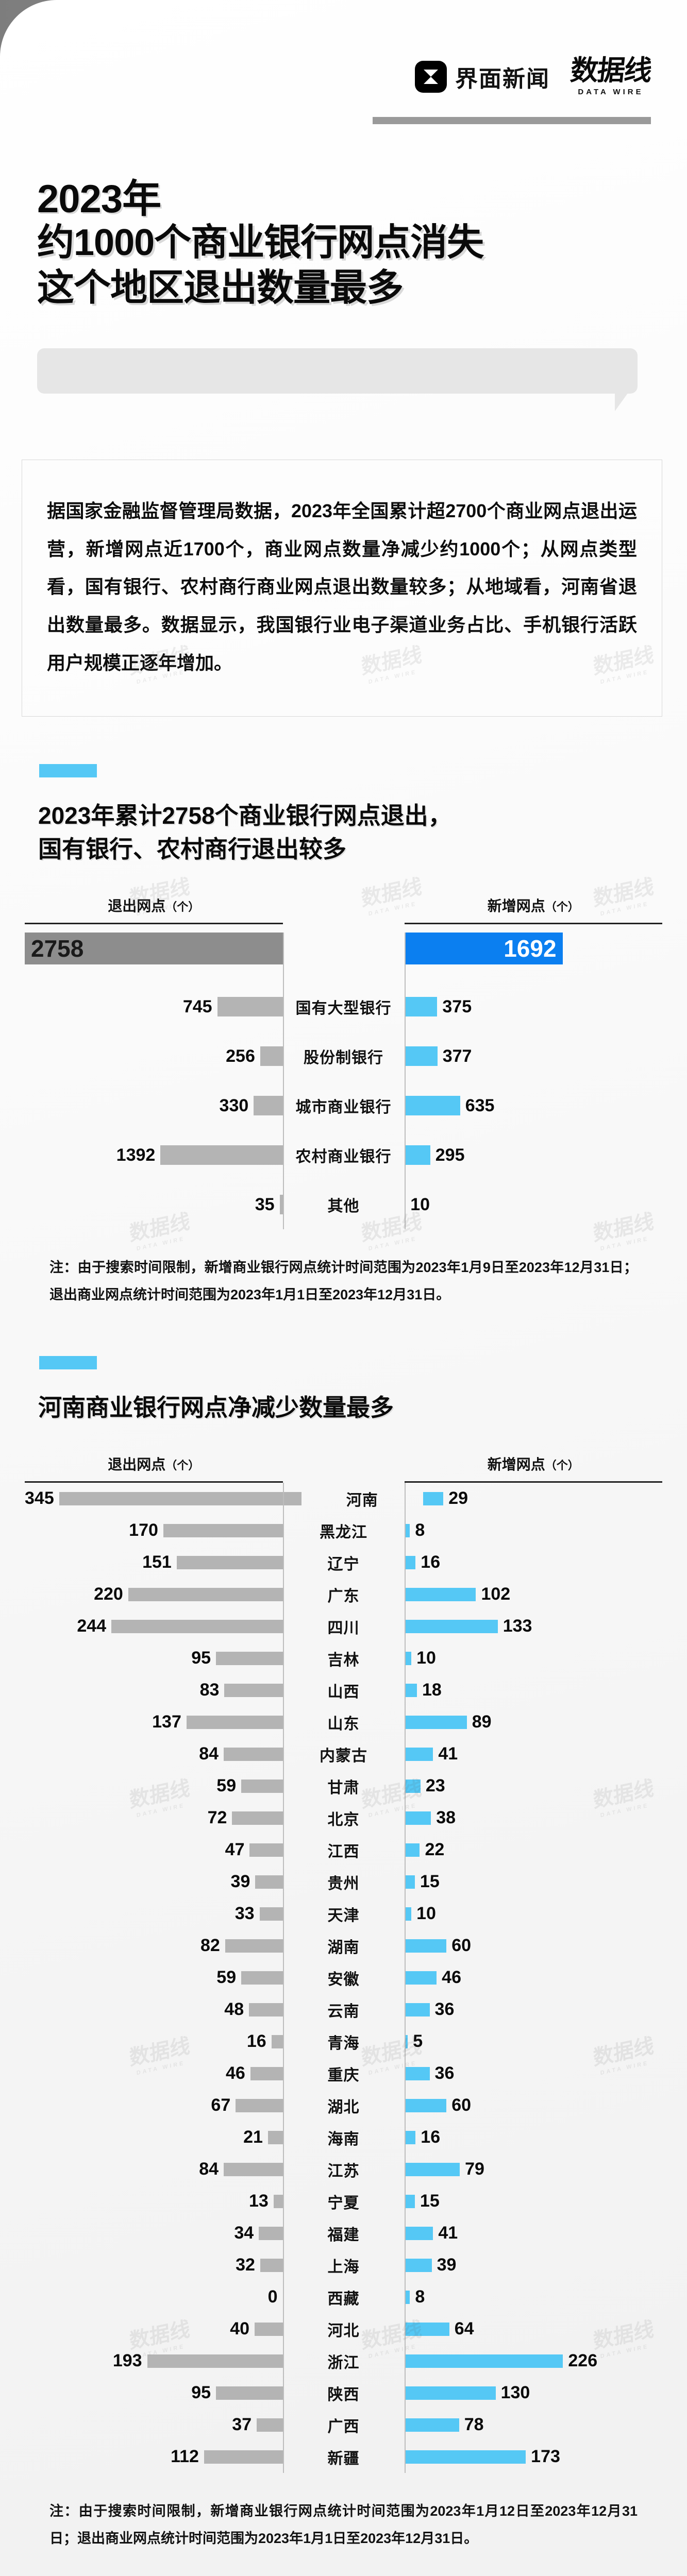 The image size is (687, 2576). What do you see at coordinates (343, 2169) in the screenshot?
I see `chart-row: 84 江苏 79` at bounding box center [343, 2169].